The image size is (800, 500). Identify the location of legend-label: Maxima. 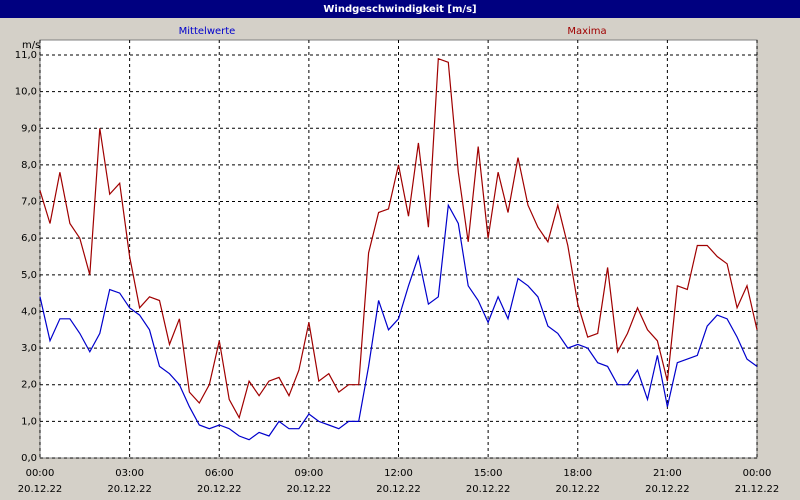
(586, 31).